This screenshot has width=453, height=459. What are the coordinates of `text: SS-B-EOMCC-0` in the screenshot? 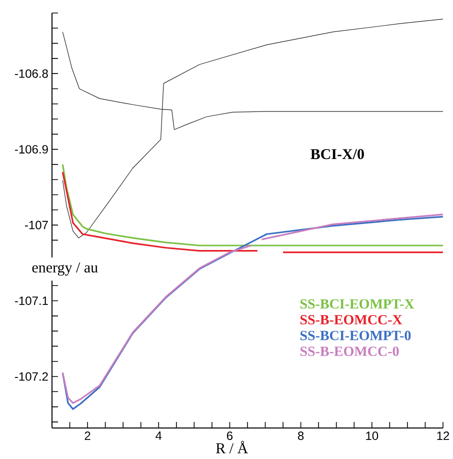 It's located at (349, 351).